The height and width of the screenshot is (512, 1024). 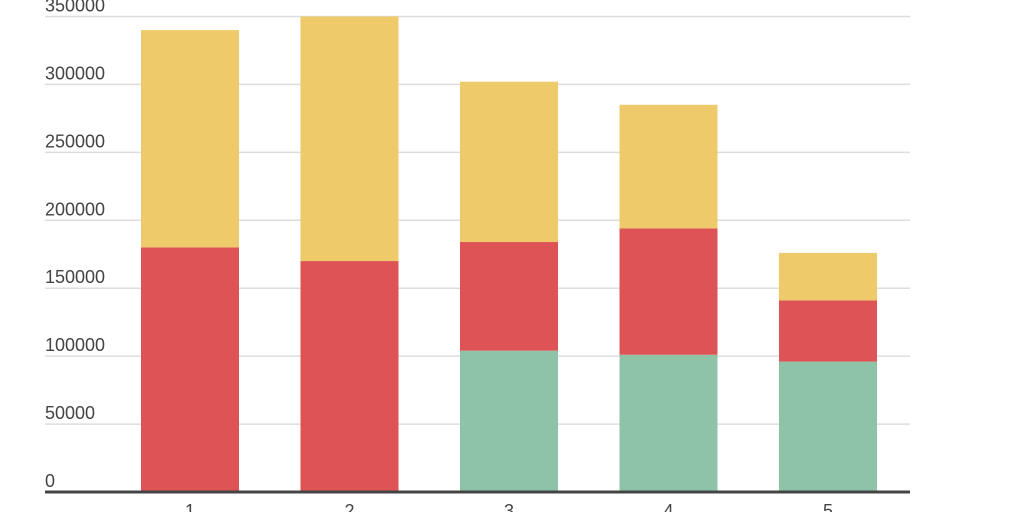 I want to click on x-tick-label: 1, so click(x=190, y=506).